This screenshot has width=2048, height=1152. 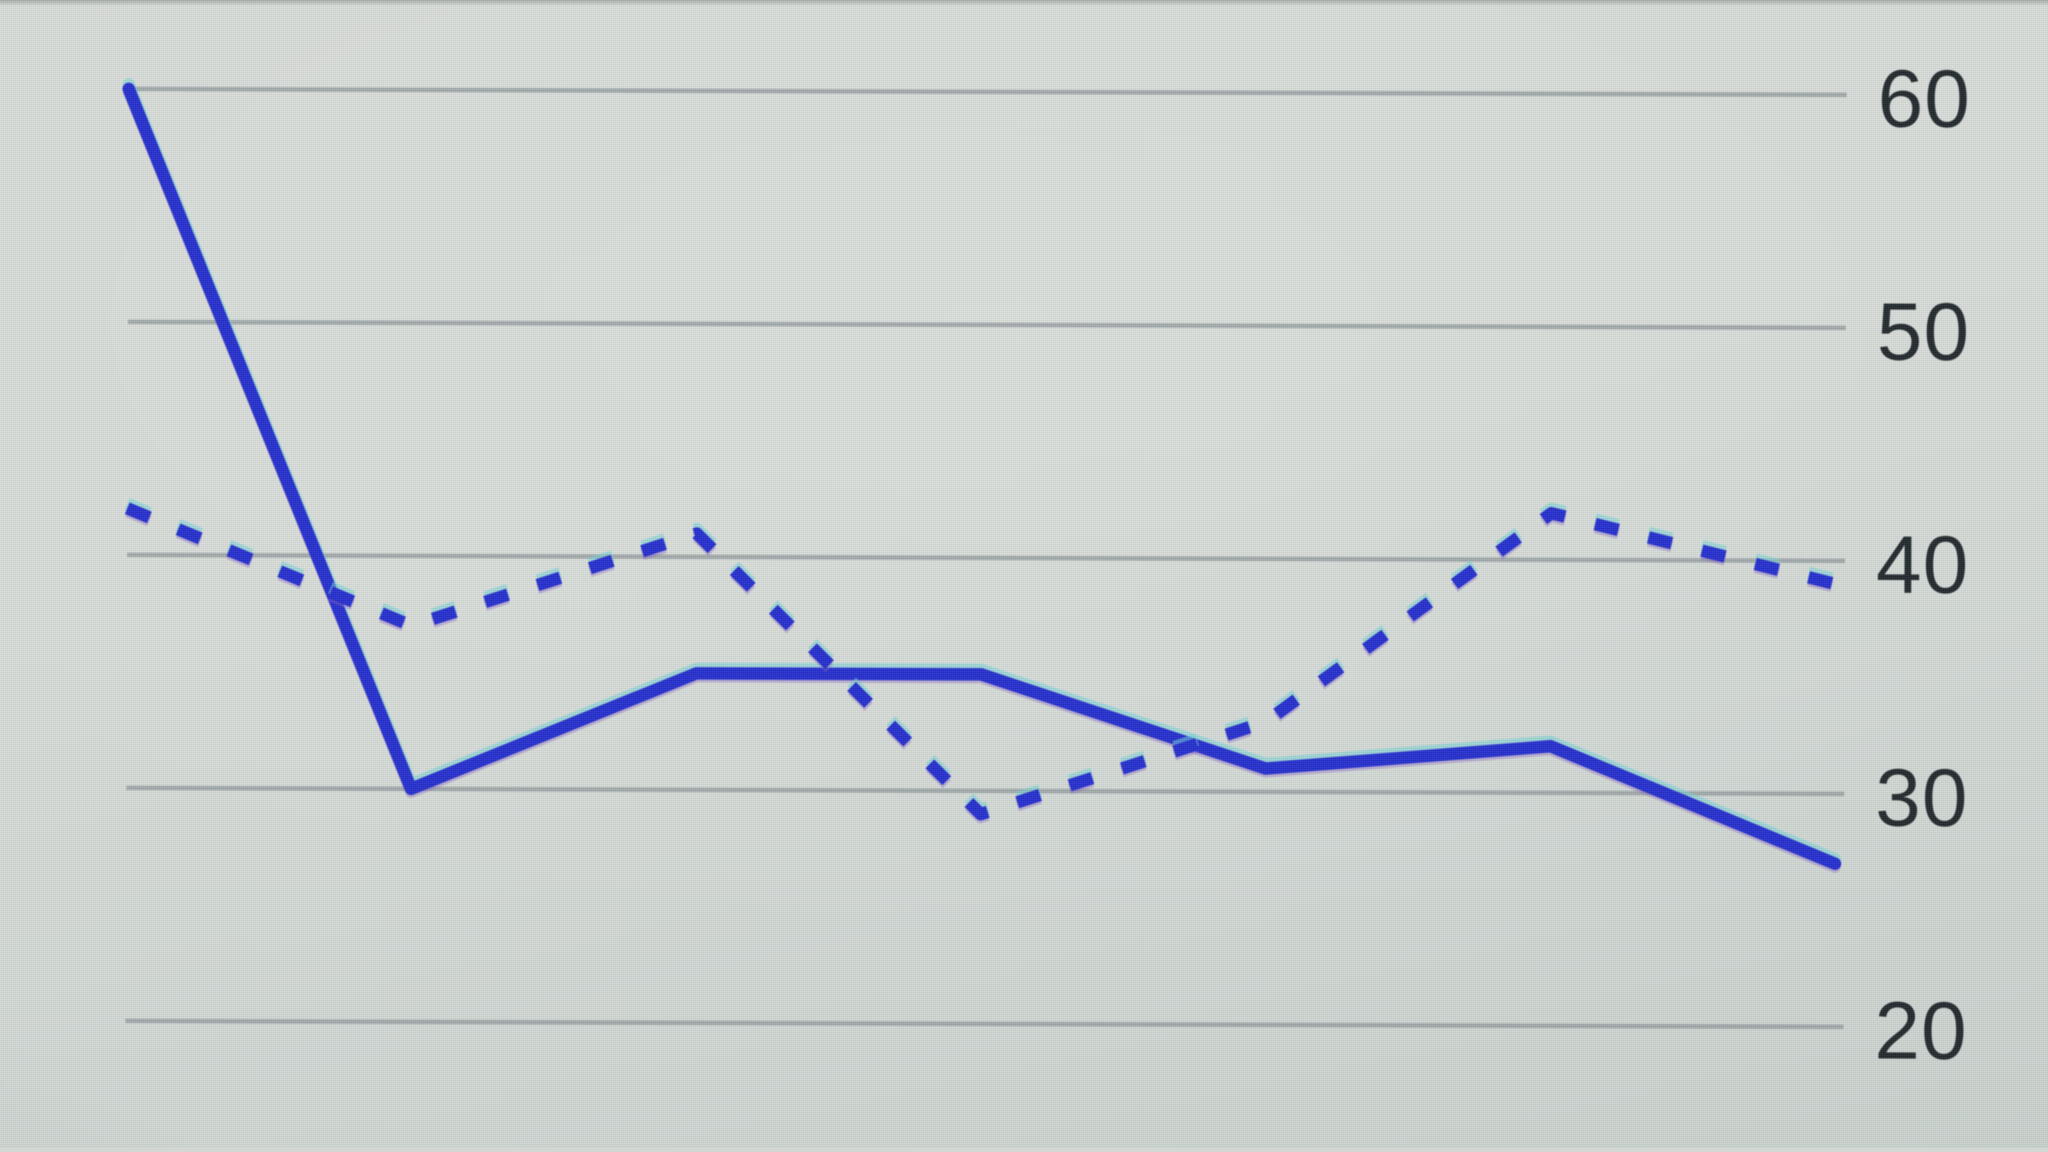 I want to click on y-axis-label: 40, so click(x=1923, y=564).